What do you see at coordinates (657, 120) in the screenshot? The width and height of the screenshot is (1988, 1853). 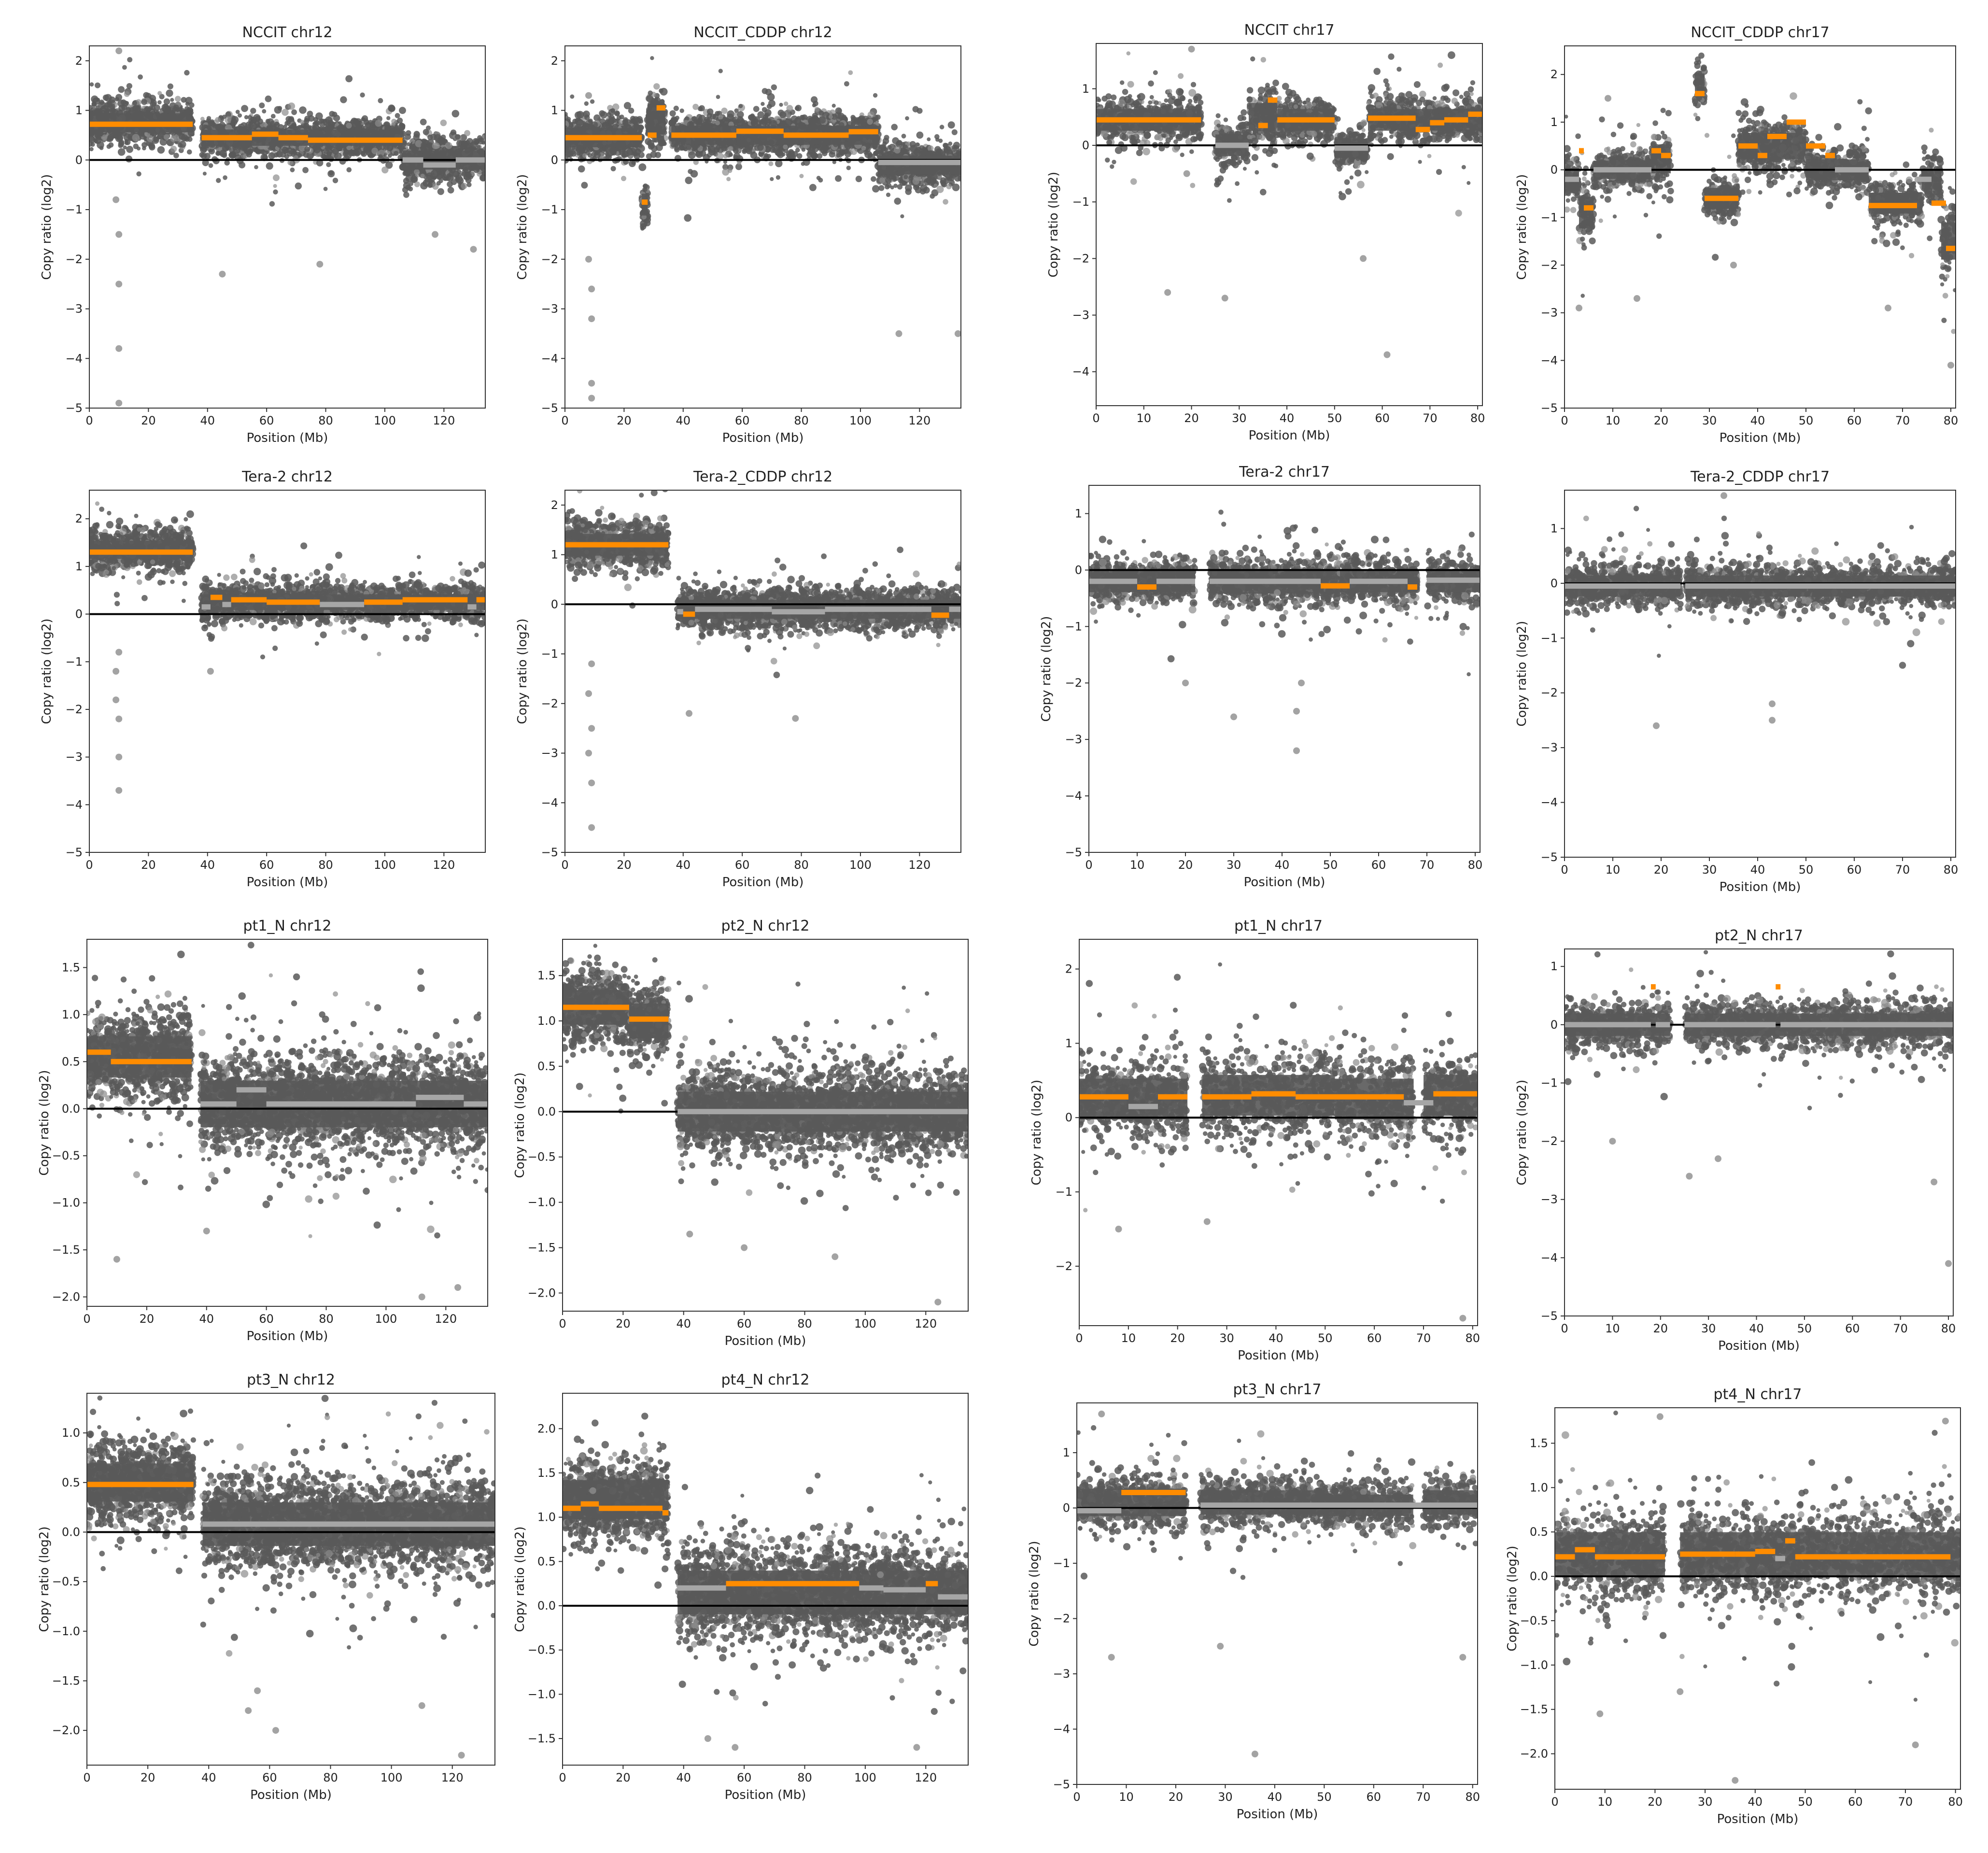 I see `point-density-band` at bounding box center [657, 120].